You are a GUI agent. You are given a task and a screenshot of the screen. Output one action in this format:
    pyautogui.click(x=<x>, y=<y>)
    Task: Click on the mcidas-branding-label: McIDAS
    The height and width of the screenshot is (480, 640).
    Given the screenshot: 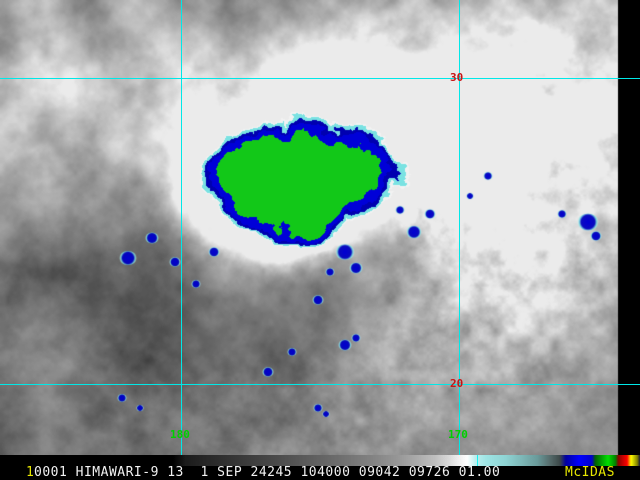 What is the action you would take?
    pyautogui.click(x=590, y=472)
    